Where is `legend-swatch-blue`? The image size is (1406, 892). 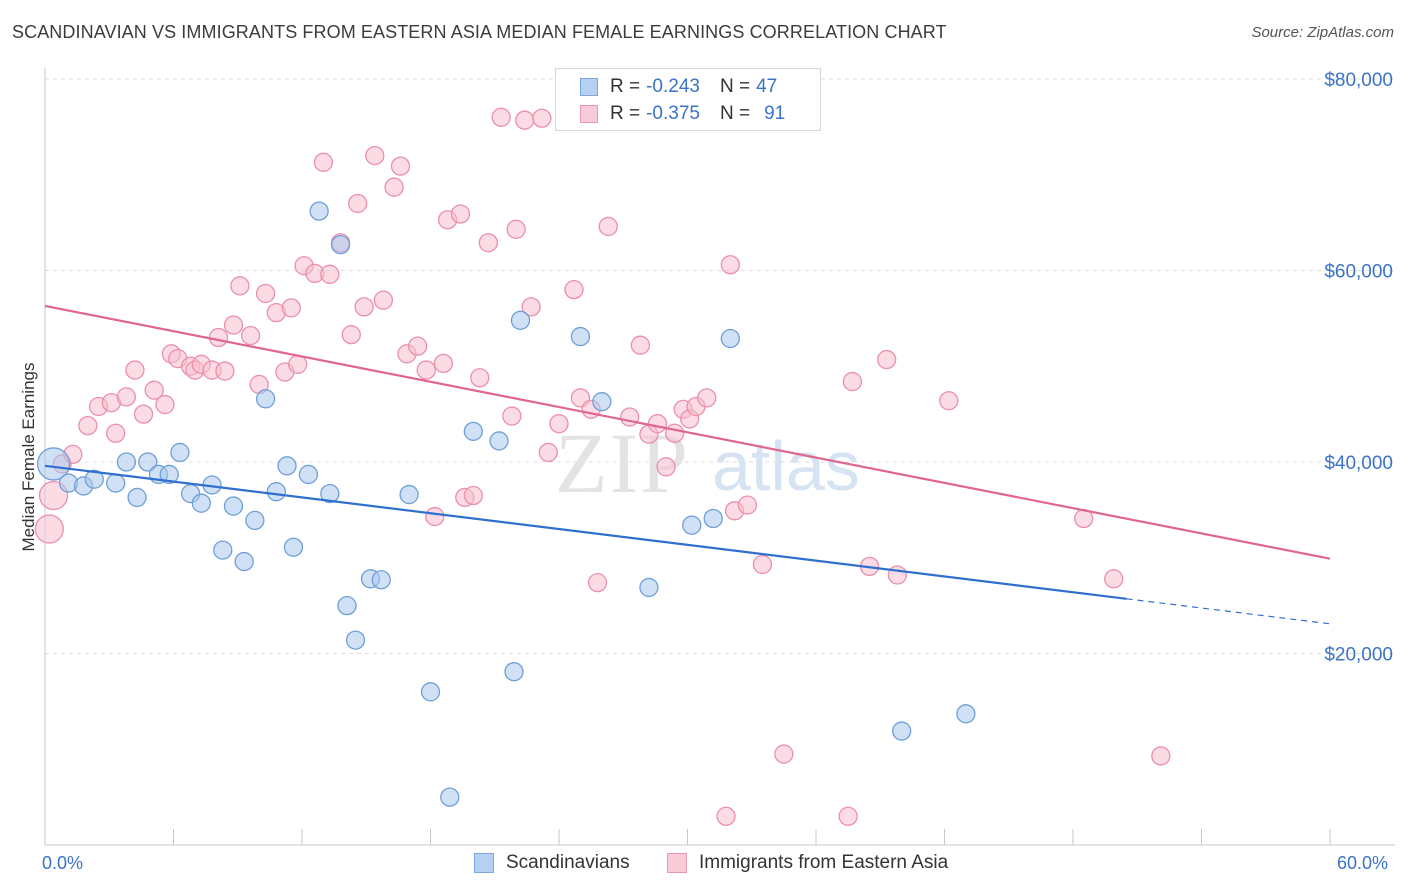 legend-swatch-blue is located at coordinates (589, 87).